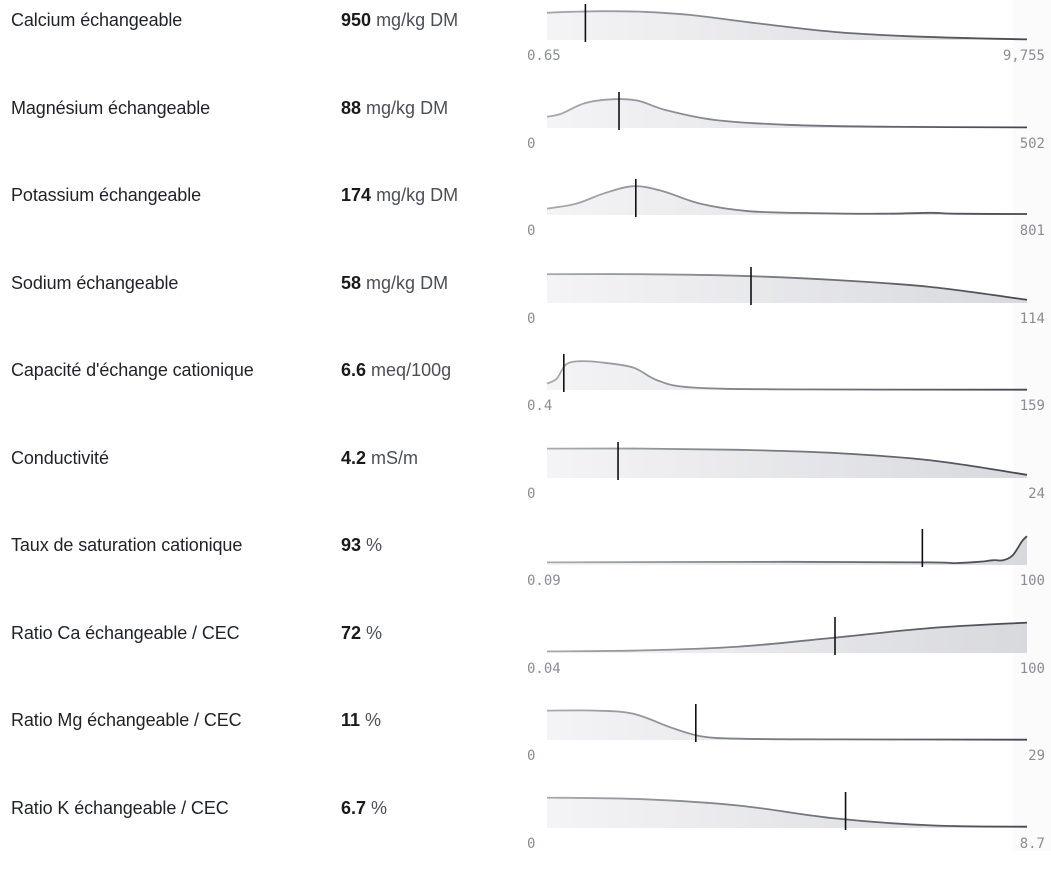 Image resolution: width=1051 pixels, height=875 pixels. What do you see at coordinates (544, 581) in the screenshot?
I see `axis-min-label: 0.09` at bounding box center [544, 581].